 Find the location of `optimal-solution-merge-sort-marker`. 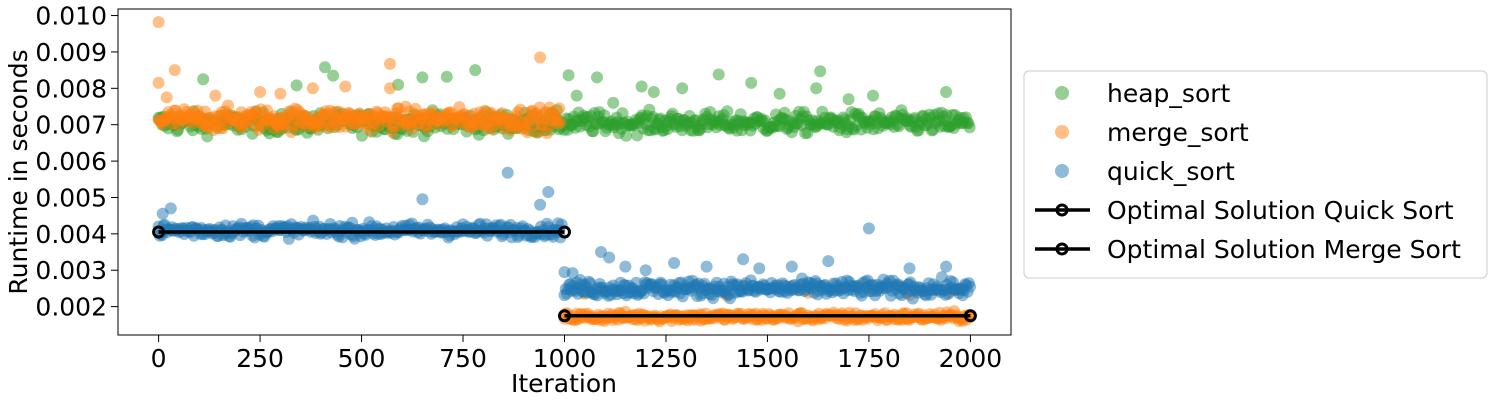

optimal-solution-merge-sort-marker is located at coordinates (564, 316).